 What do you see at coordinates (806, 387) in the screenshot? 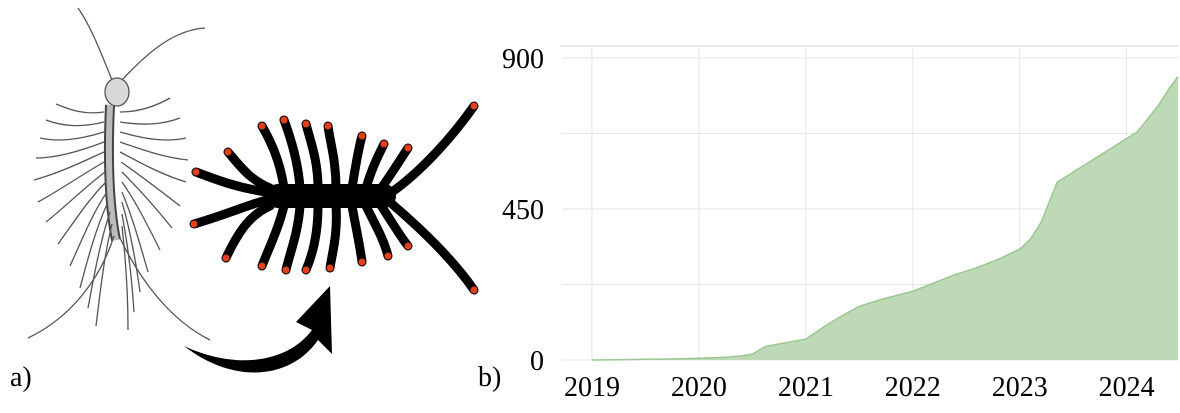
I see `x-tick-label: 2021` at bounding box center [806, 387].